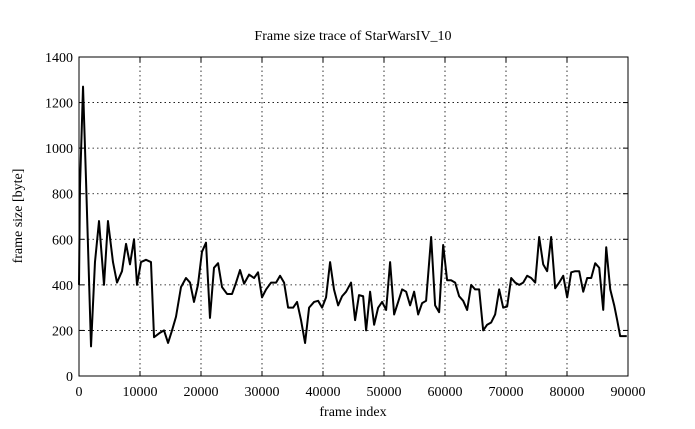 The width and height of the screenshot is (695, 429). What do you see at coordinates (445, 392) in the screenshot?
I see `x-tick-label: 60000` at bounding box center [445, 392].